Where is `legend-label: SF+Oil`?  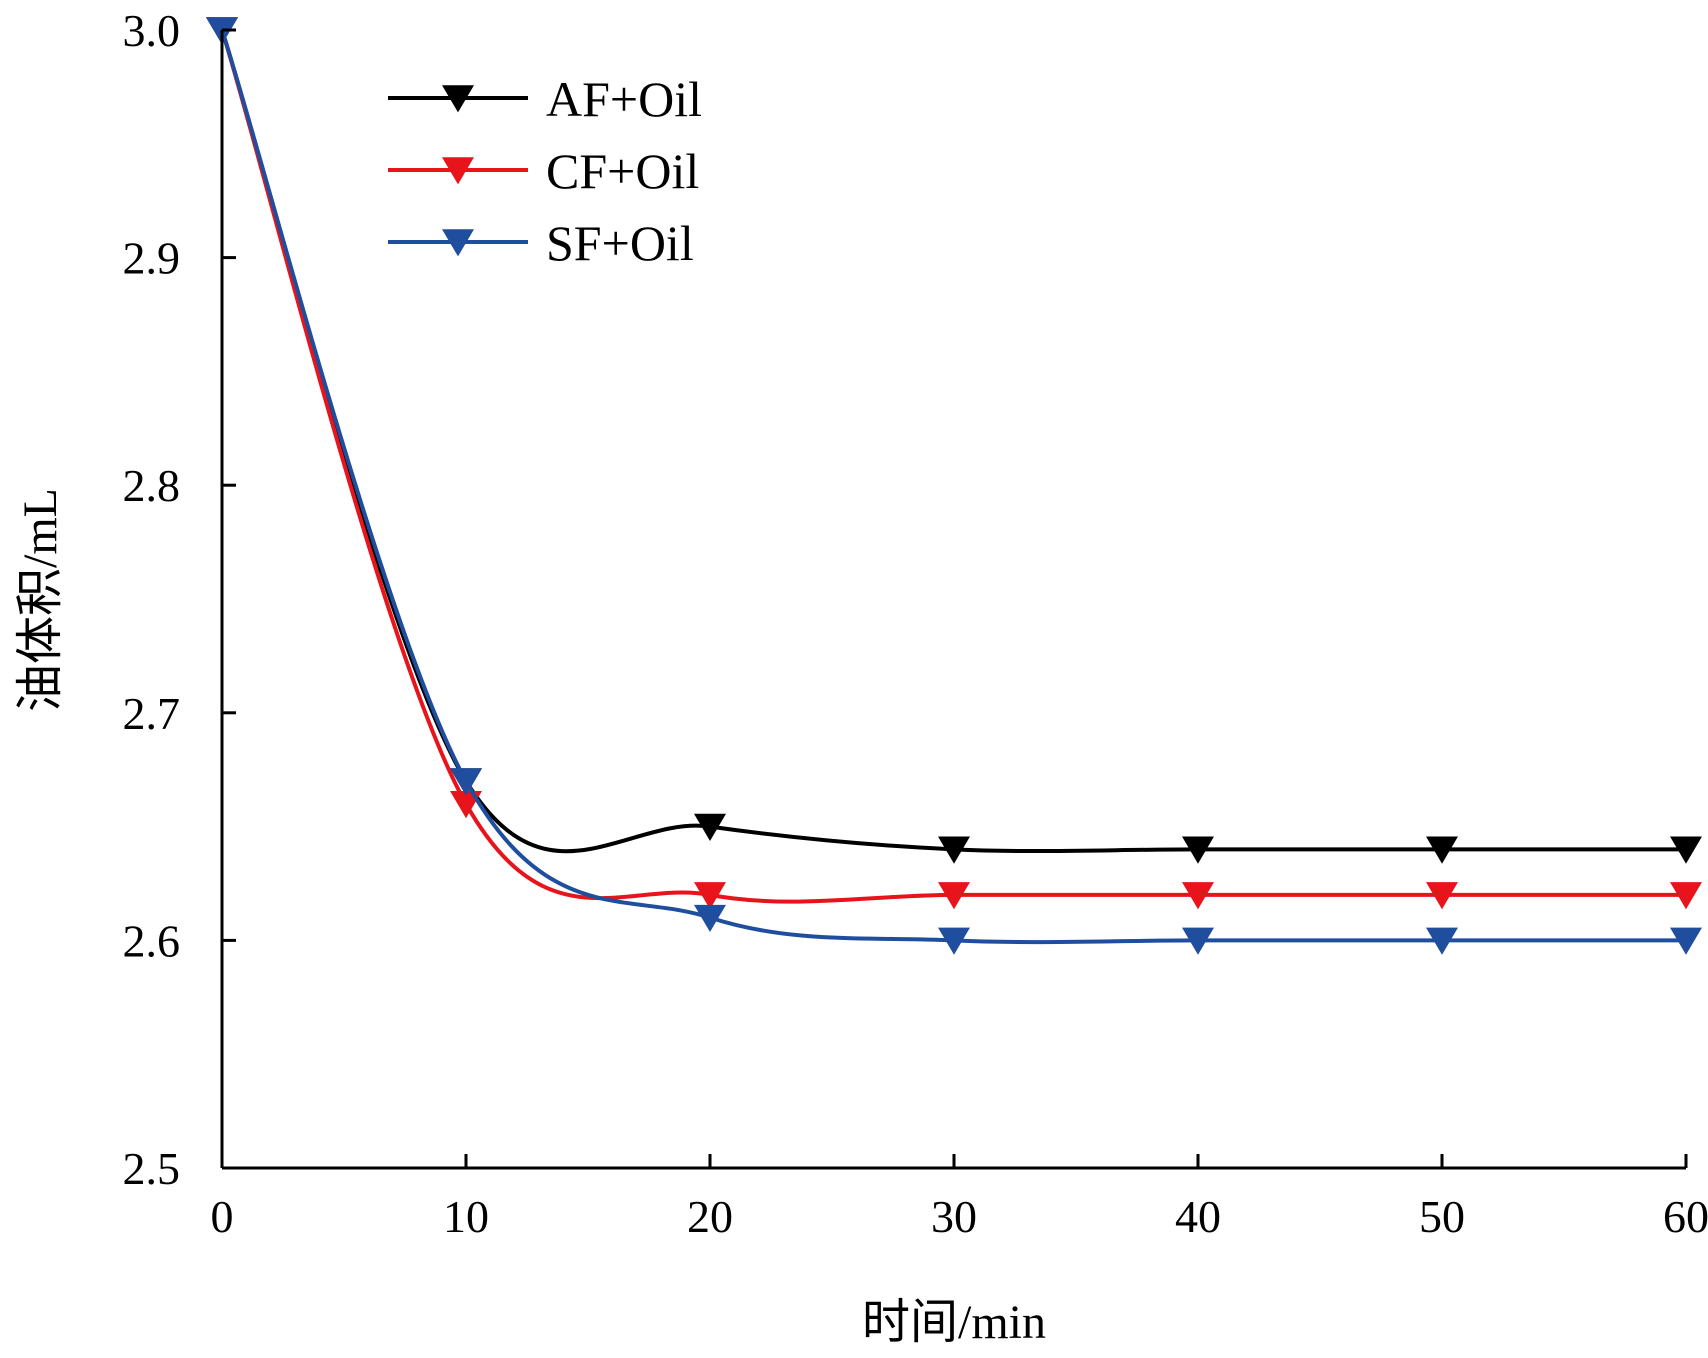
legend-label: SF+Oil is located at coordinates (620, 243).